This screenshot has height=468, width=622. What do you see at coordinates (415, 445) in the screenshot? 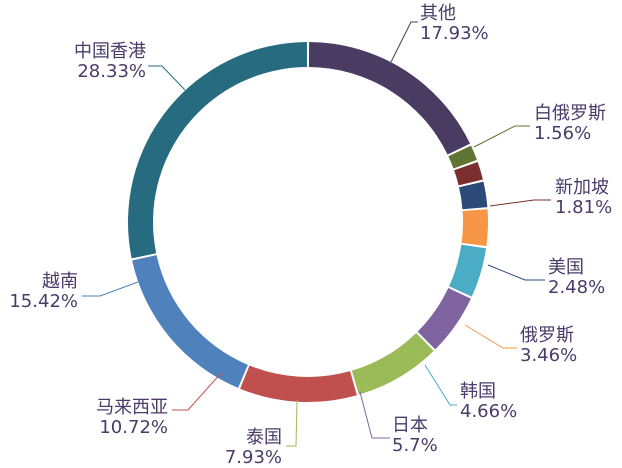
I see `slice-percent: 5.7%` at bounding box center [415, 445].